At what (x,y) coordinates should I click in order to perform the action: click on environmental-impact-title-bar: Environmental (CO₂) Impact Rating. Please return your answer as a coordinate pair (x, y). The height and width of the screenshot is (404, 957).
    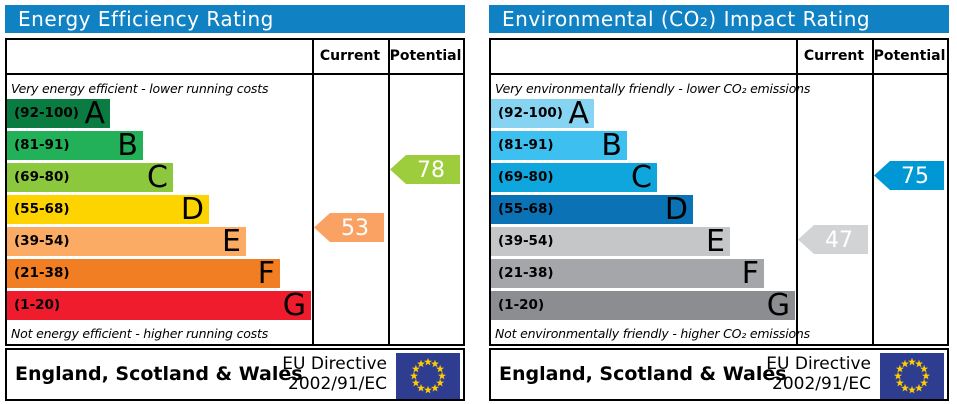
    Looking at the image, I should click on (719, 19).